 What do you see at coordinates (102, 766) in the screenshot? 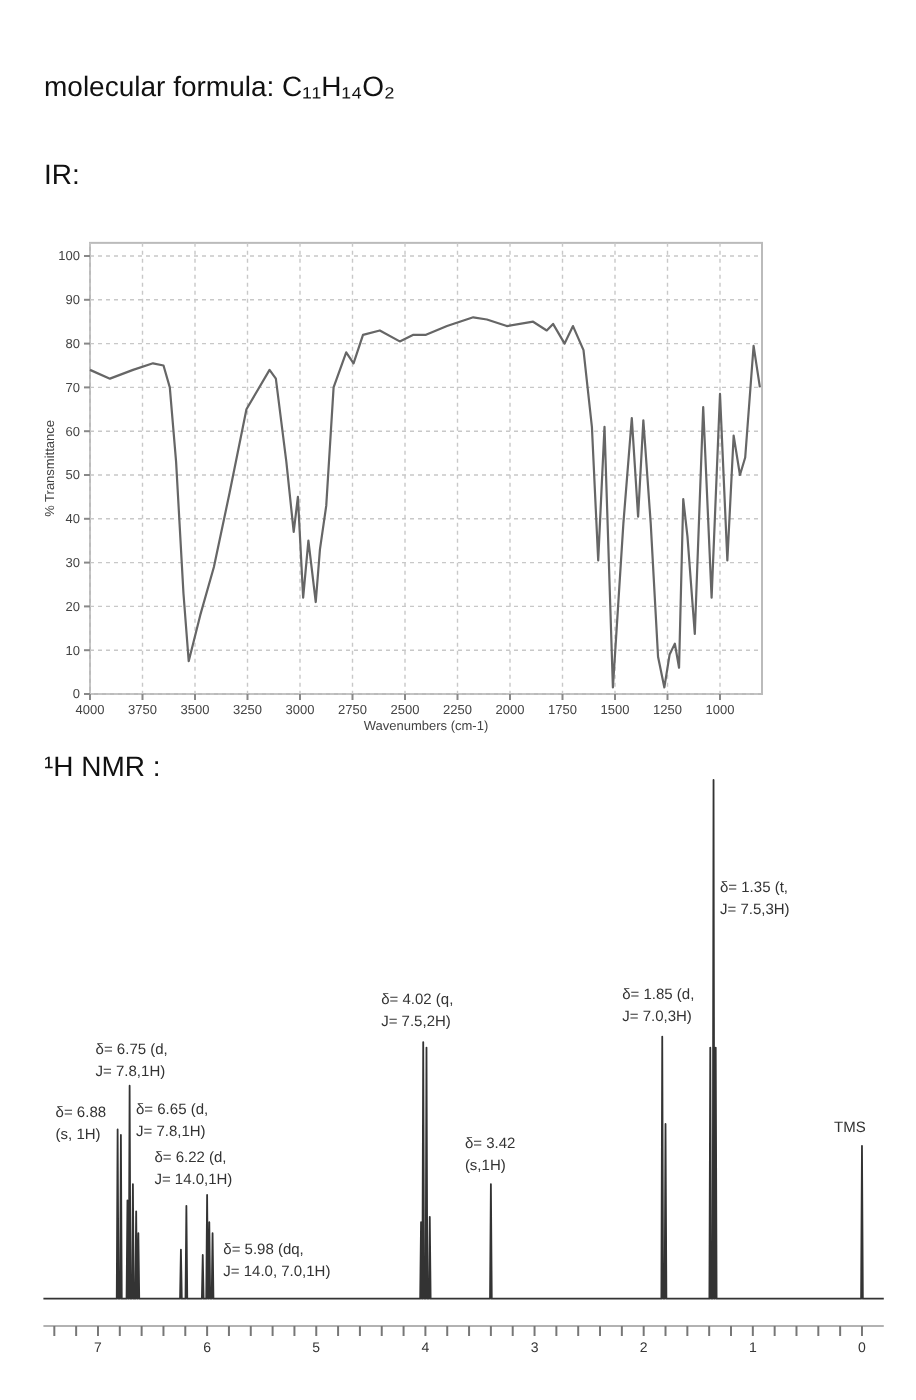
I see `chart-title: ¹H NMR :` at bounding box center [102, 766].